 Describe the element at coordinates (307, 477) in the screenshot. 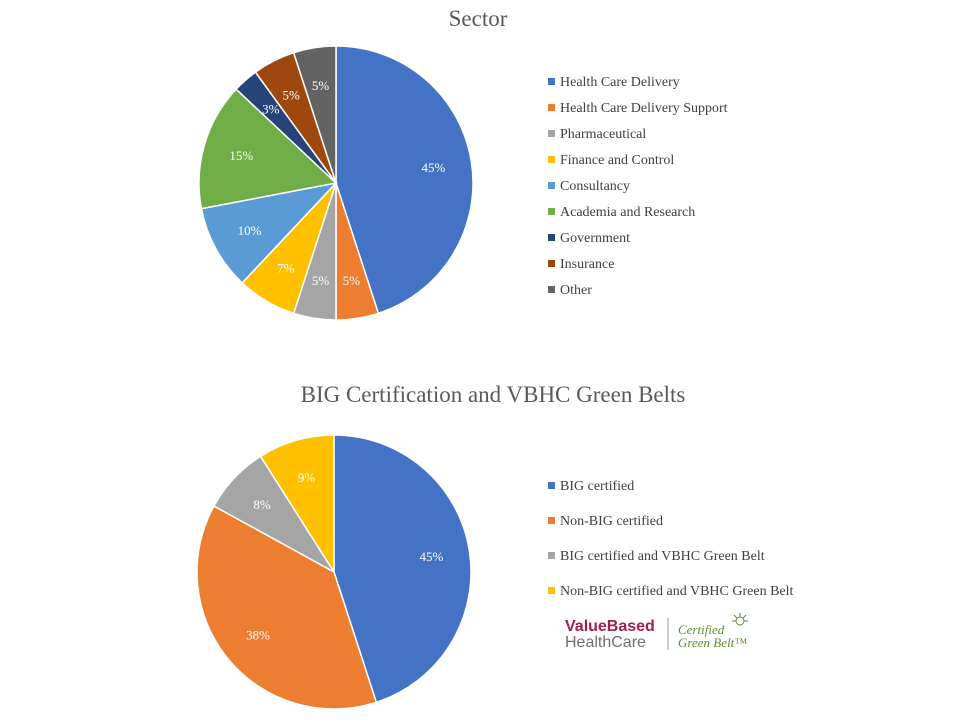

I see `slice-label: 9%` at that location.